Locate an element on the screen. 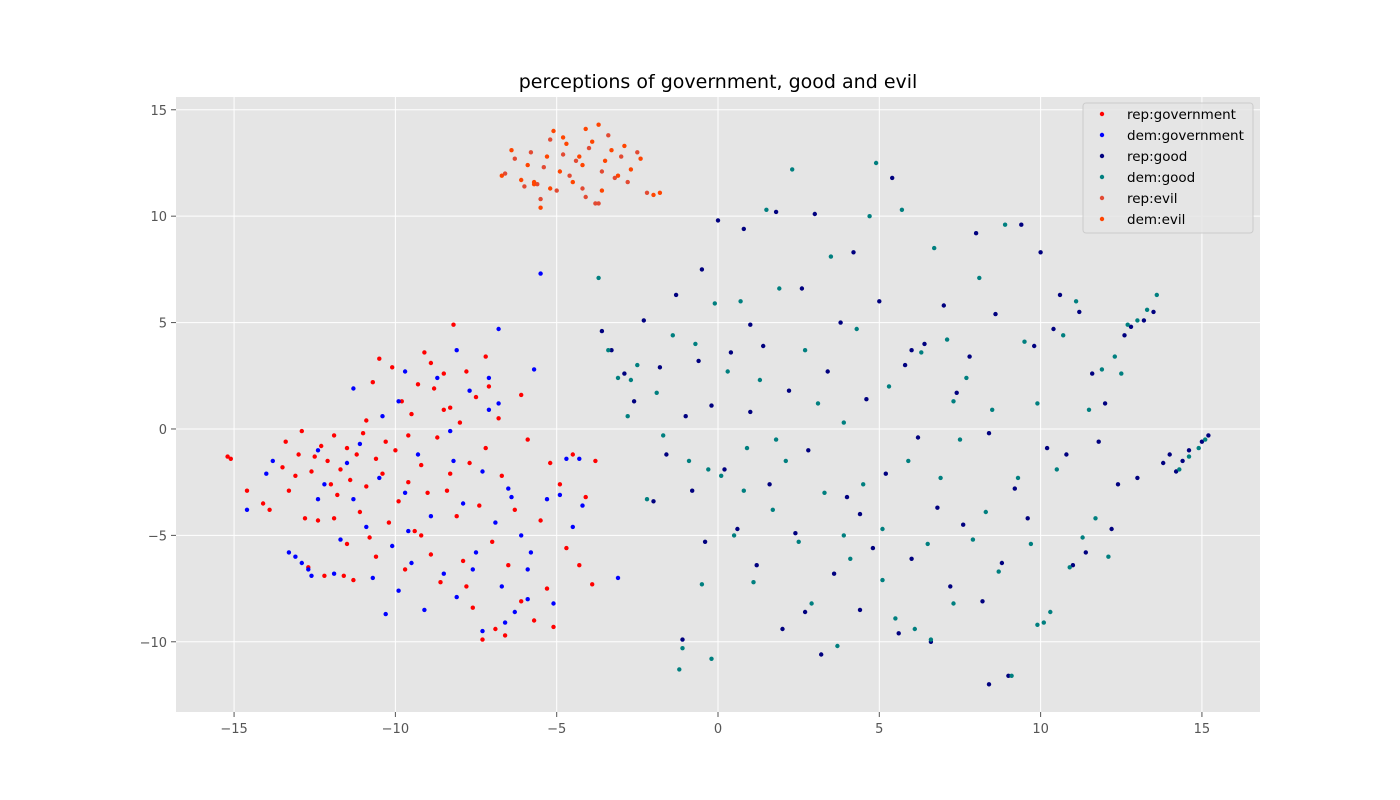 The width and height of the screenshot is (1400, 800). y-tick-label: 15 is located at coordinates (158, 111).